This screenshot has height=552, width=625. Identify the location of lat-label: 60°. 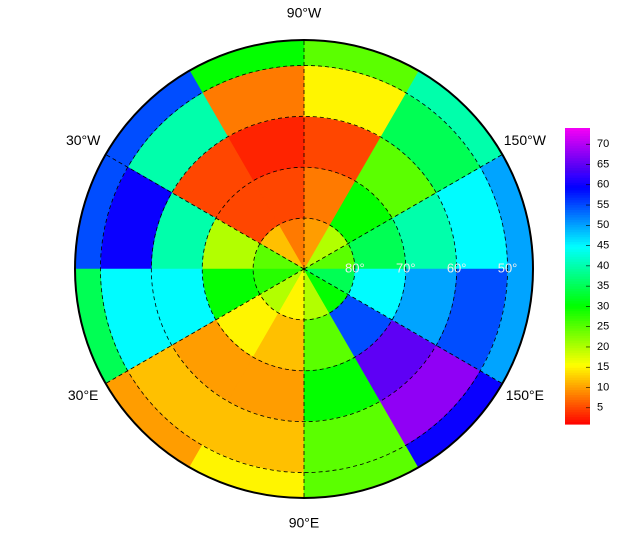
(457, 267).